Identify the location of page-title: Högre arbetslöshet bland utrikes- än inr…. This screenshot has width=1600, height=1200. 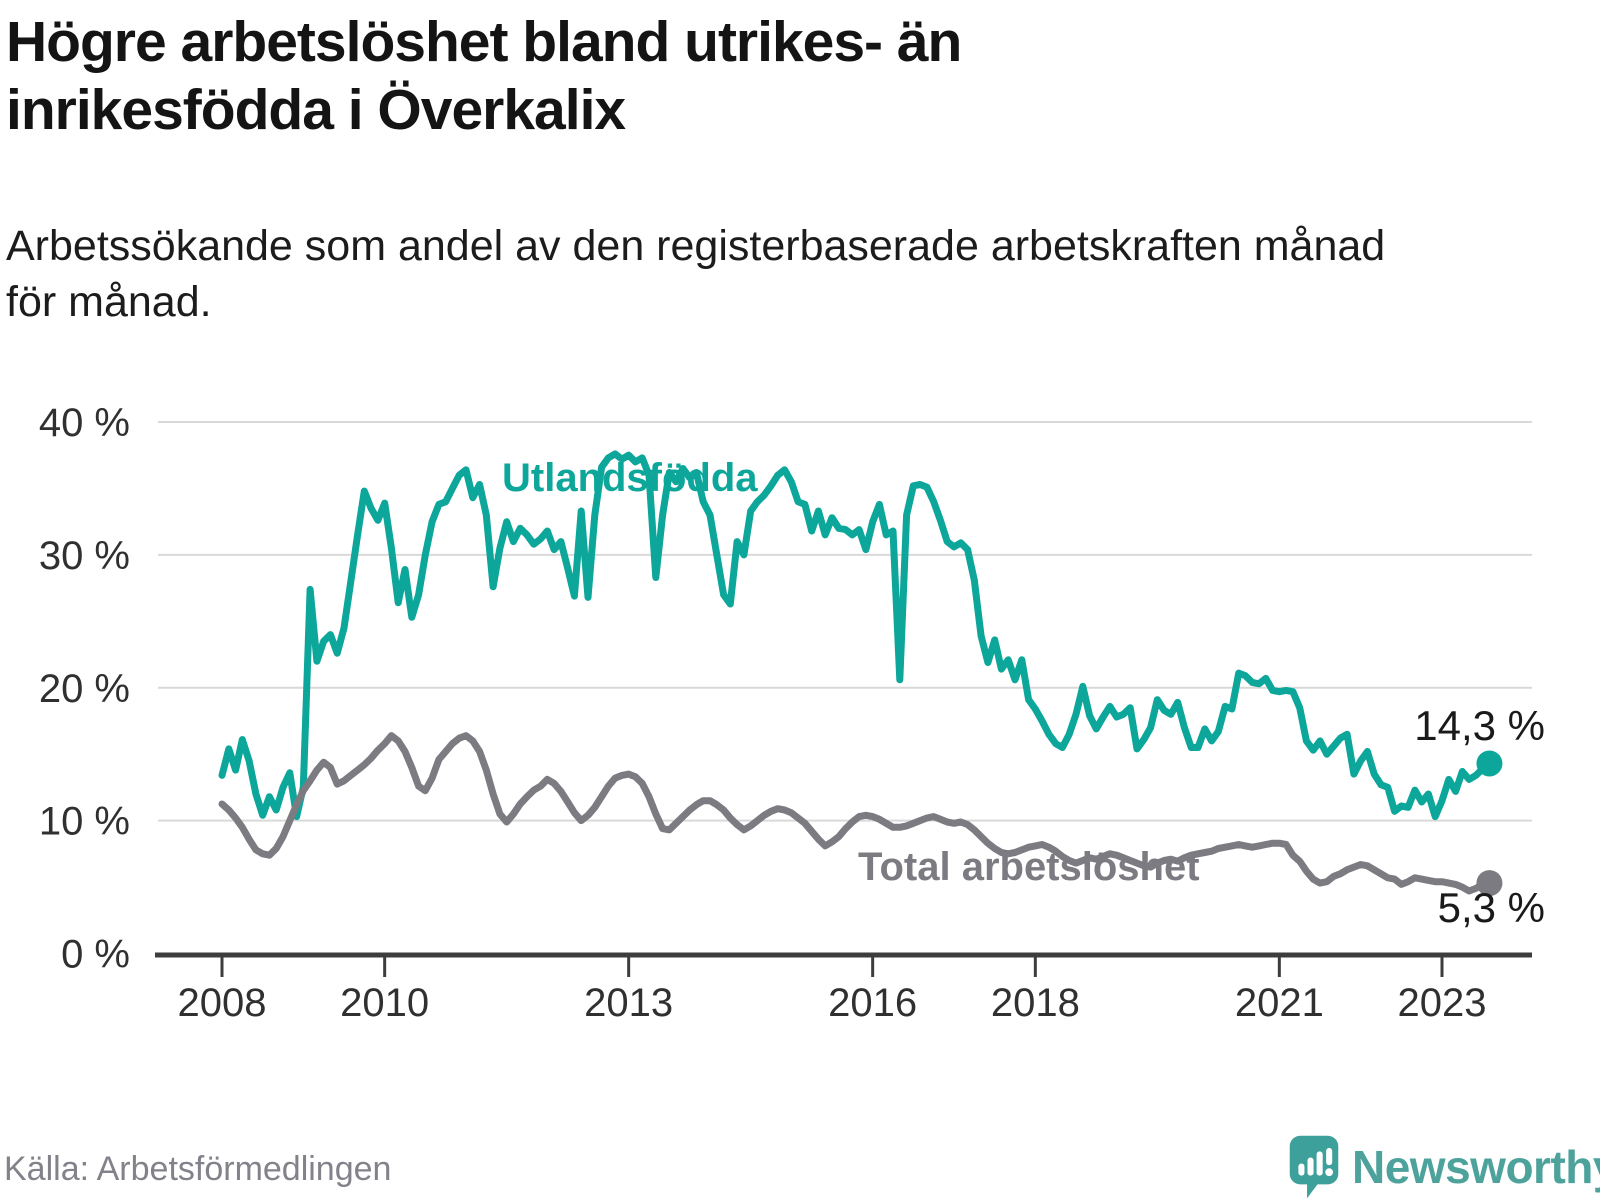
(786, 76).